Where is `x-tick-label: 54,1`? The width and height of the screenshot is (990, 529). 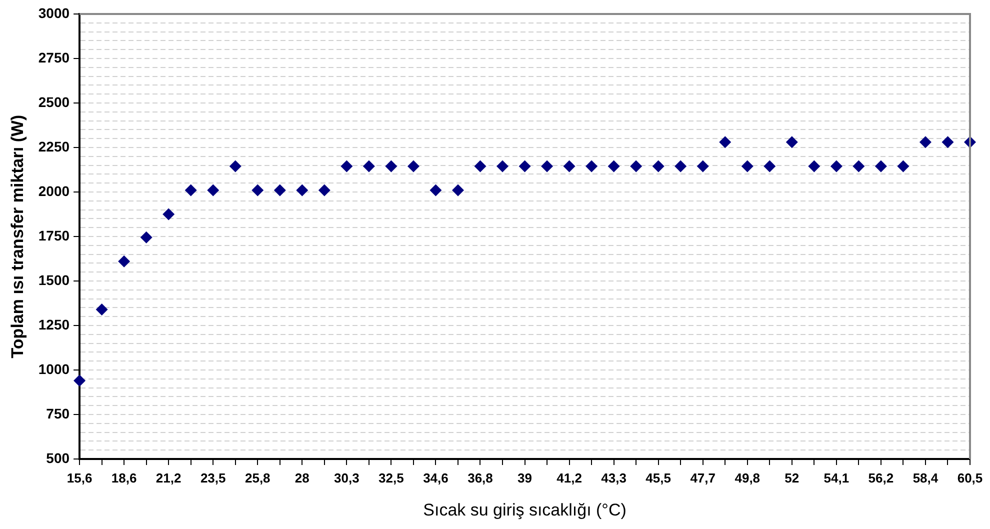
x-tick-label: 54,1 is located at coordinates (837, 478).